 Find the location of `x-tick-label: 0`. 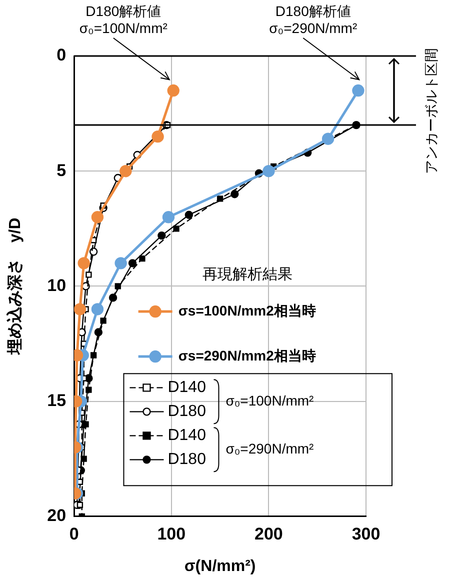

x-tick-label: 0 is located at coordinates (74, 534).